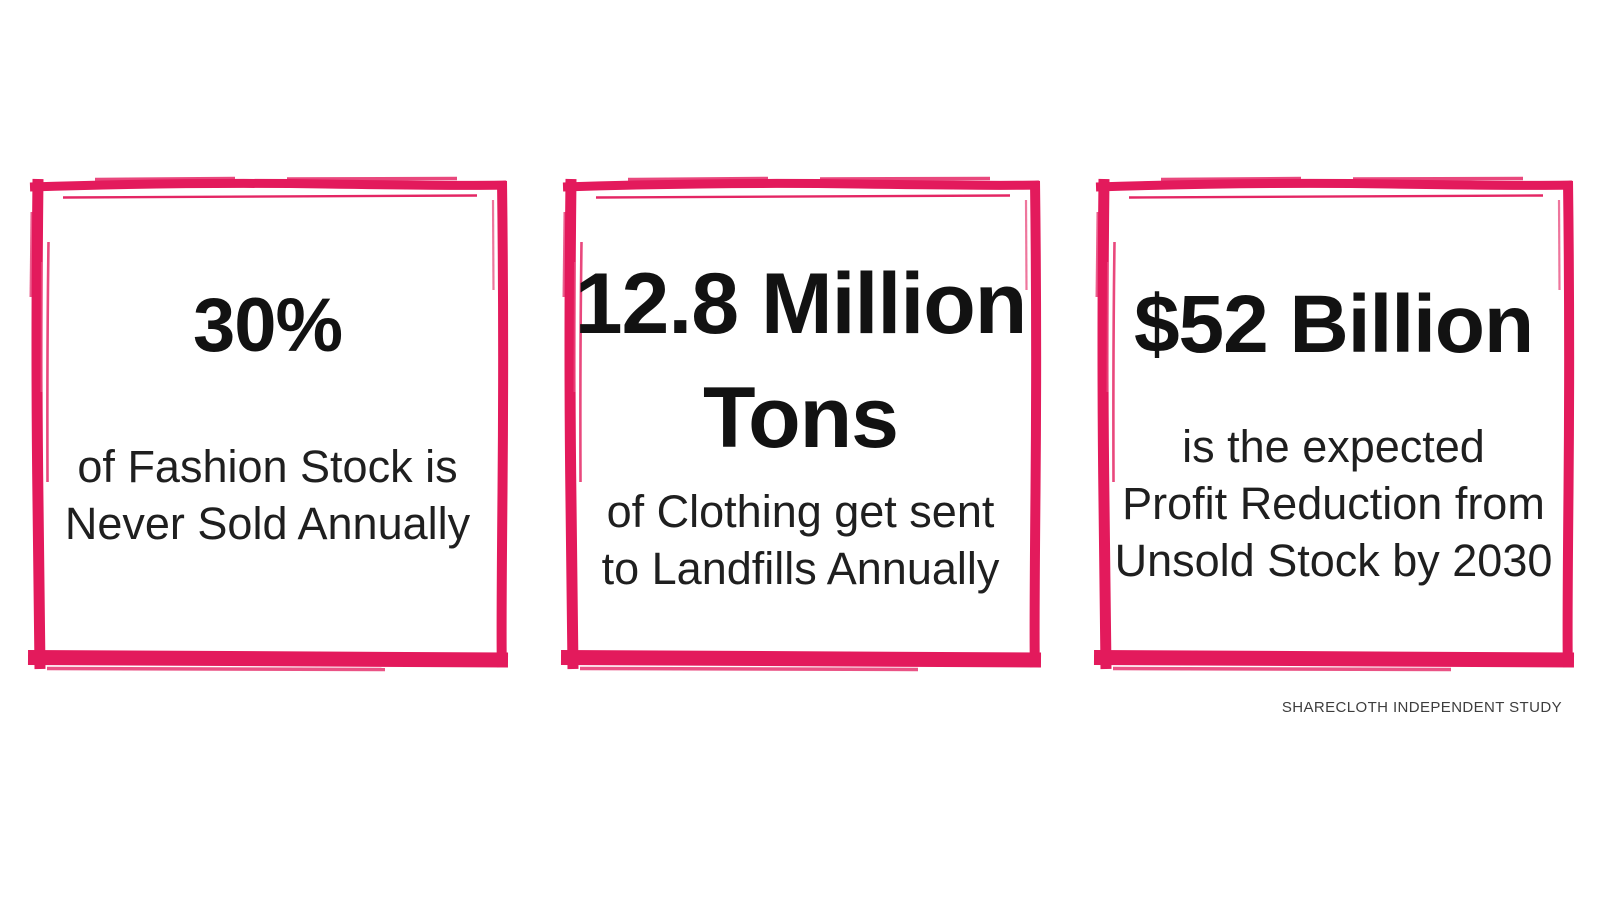 The height and width of the screenshot is (900, 1600). Describe the element at coordinates (1421, 707) in the screenshot. I see `source-attribution: SHARECLOTH INDEPENDENT STUDY` at that location.